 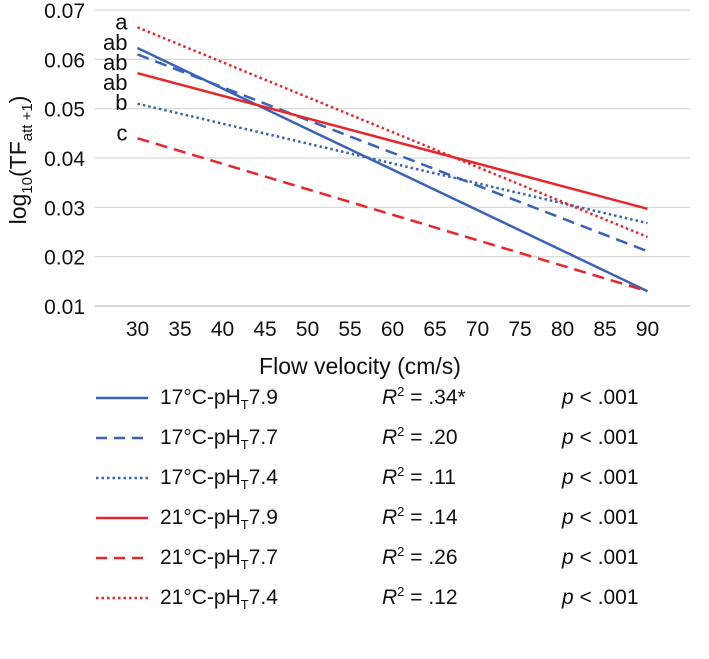 I want to click on x-tick-label: 35, so click(x=179, y=329).